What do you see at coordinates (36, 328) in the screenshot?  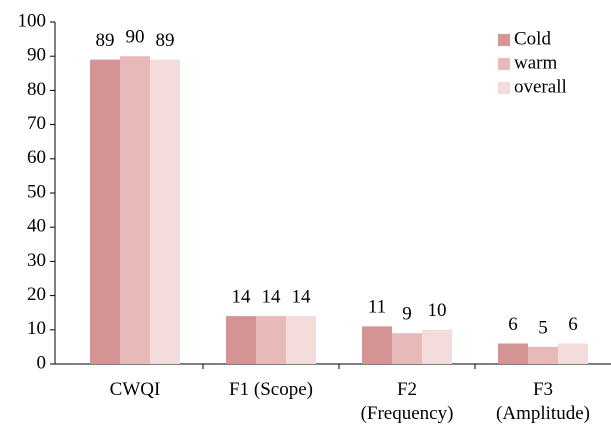 I see `y-tick-label: 10` at bounding box center [36, 328].